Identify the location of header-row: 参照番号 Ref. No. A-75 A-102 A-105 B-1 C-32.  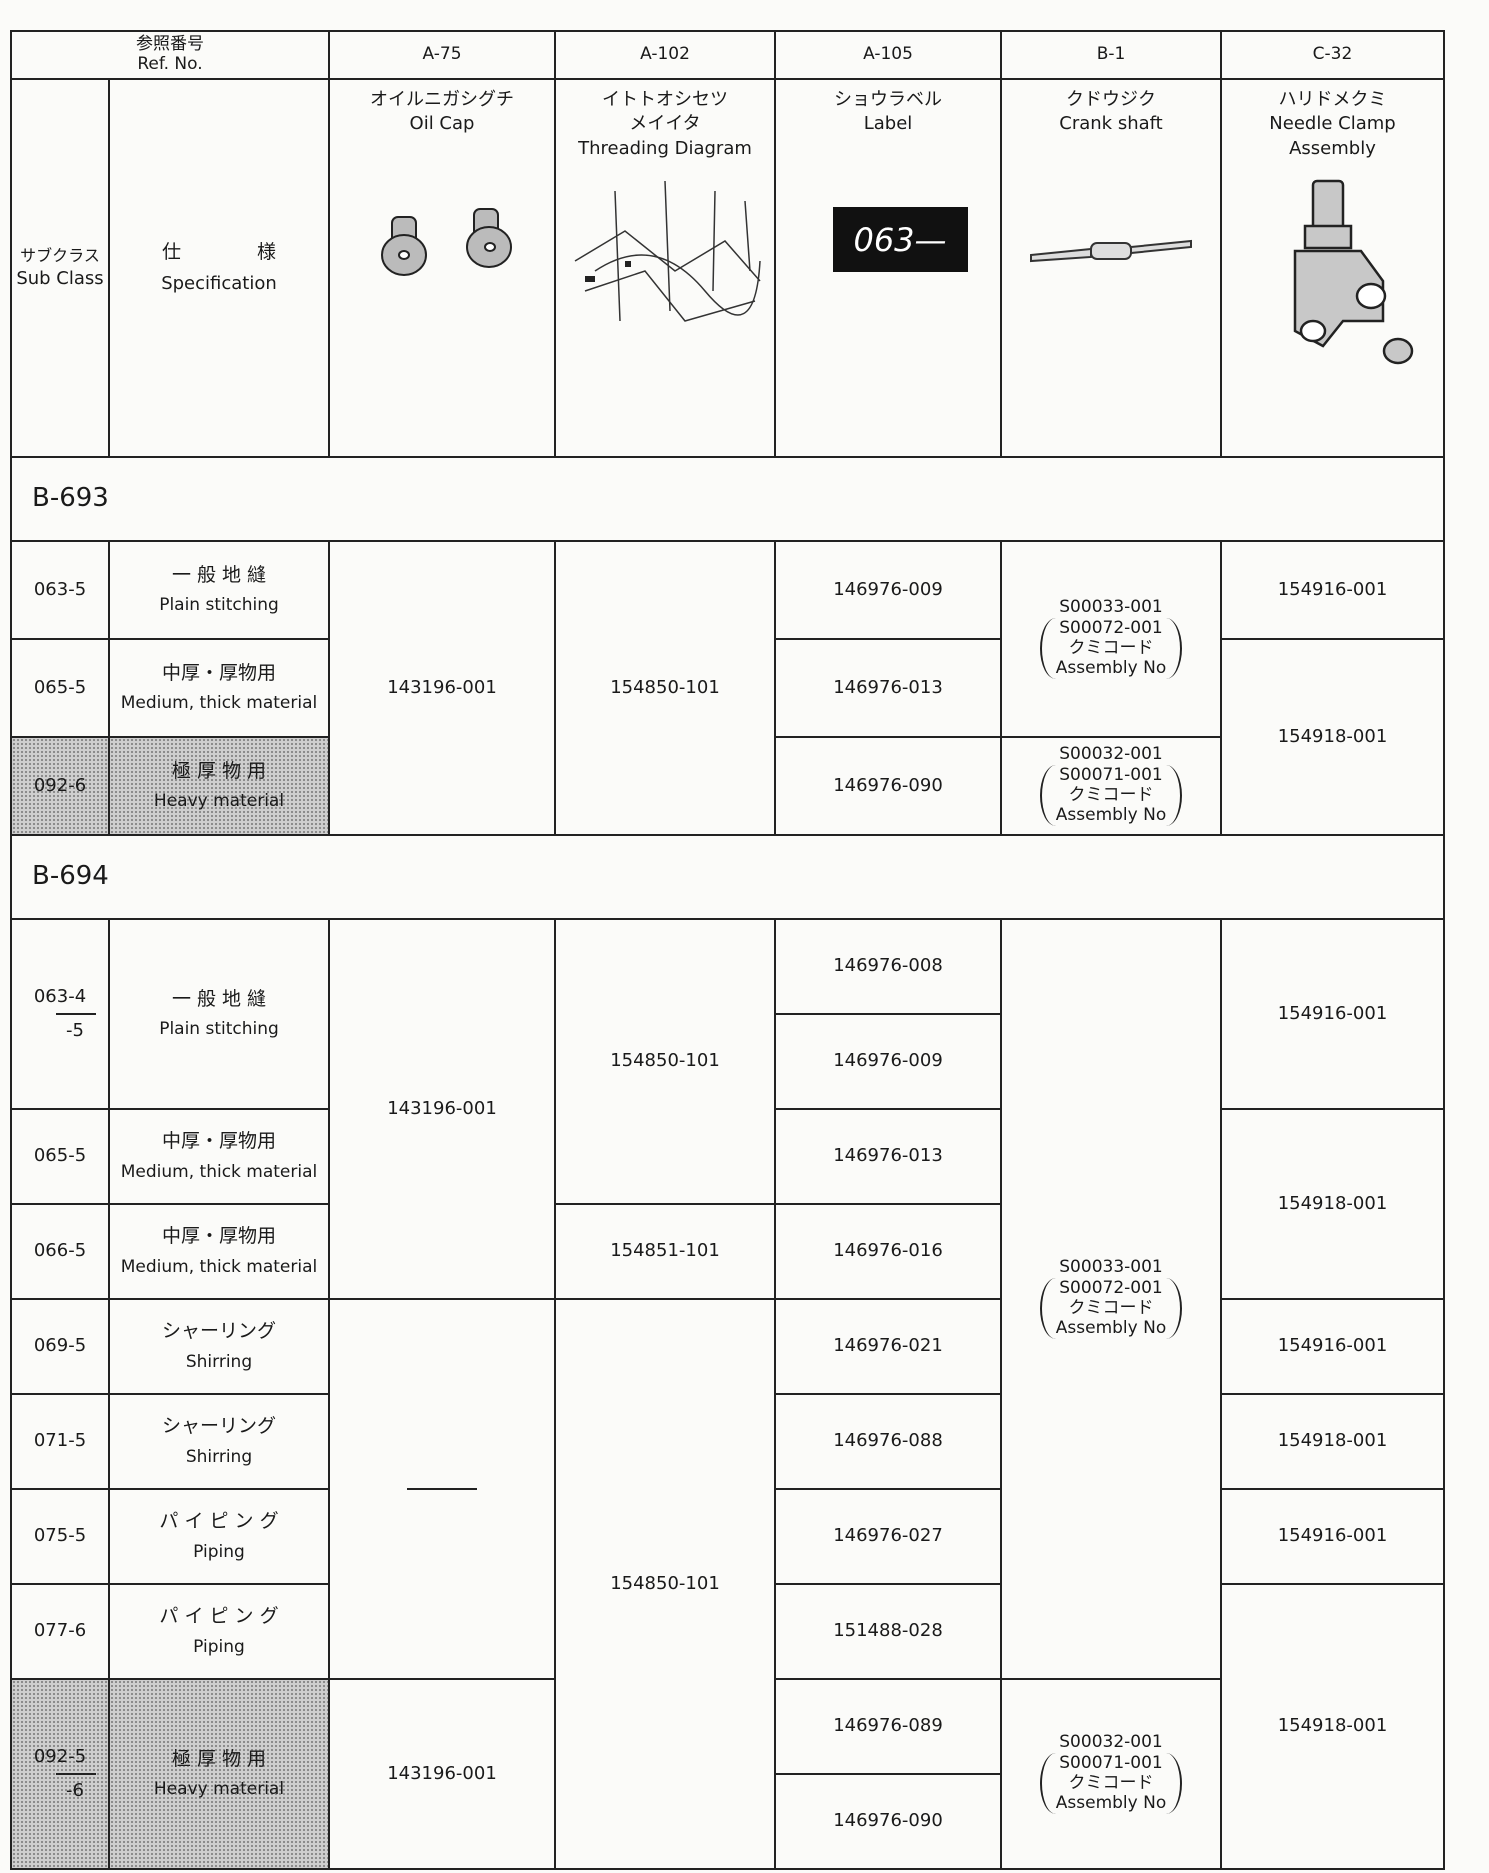
(727, 55).